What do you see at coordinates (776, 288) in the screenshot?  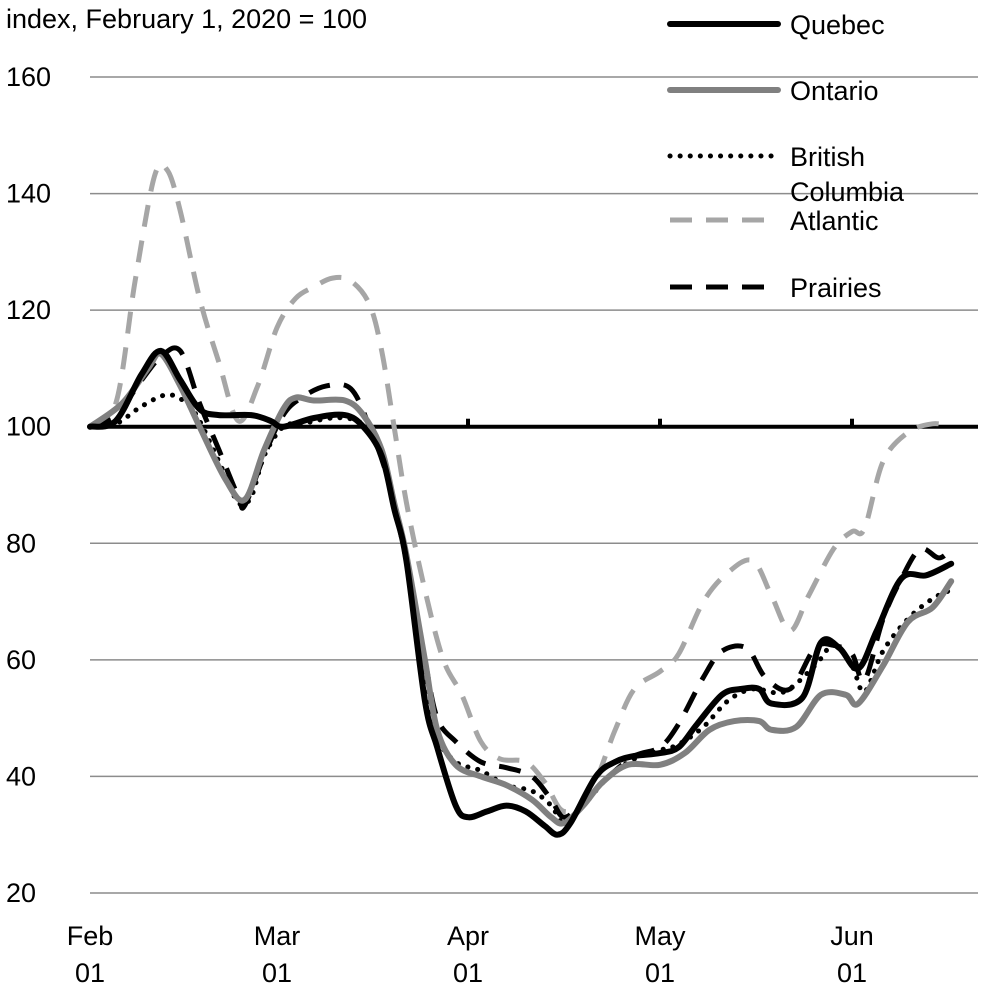 I see `legend-item-prairies: Prairies` at bounding box center [776, 288].